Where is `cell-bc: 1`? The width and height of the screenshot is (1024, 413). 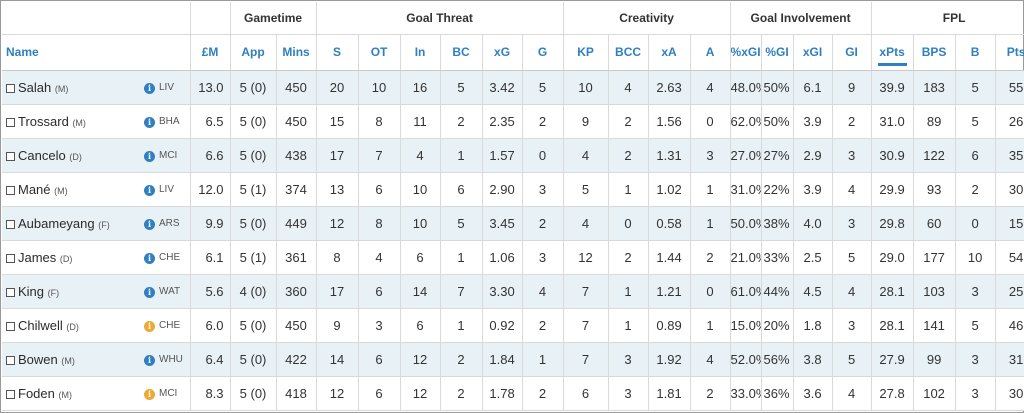
cell-bc: 1 is located at coordinates (461, 325).